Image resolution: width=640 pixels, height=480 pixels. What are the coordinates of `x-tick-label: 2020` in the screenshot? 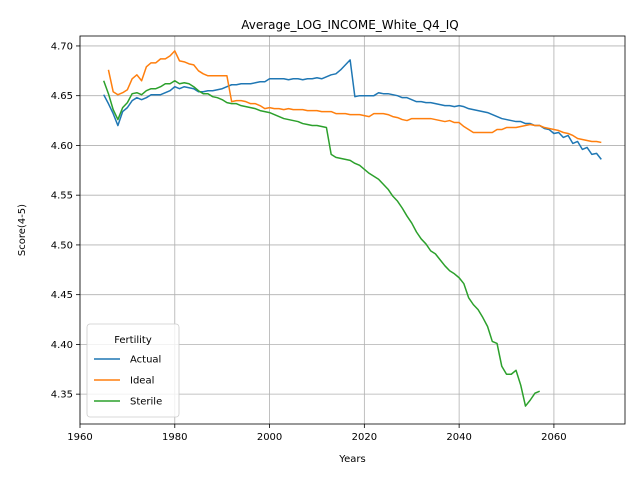 It's located at (364, 437).